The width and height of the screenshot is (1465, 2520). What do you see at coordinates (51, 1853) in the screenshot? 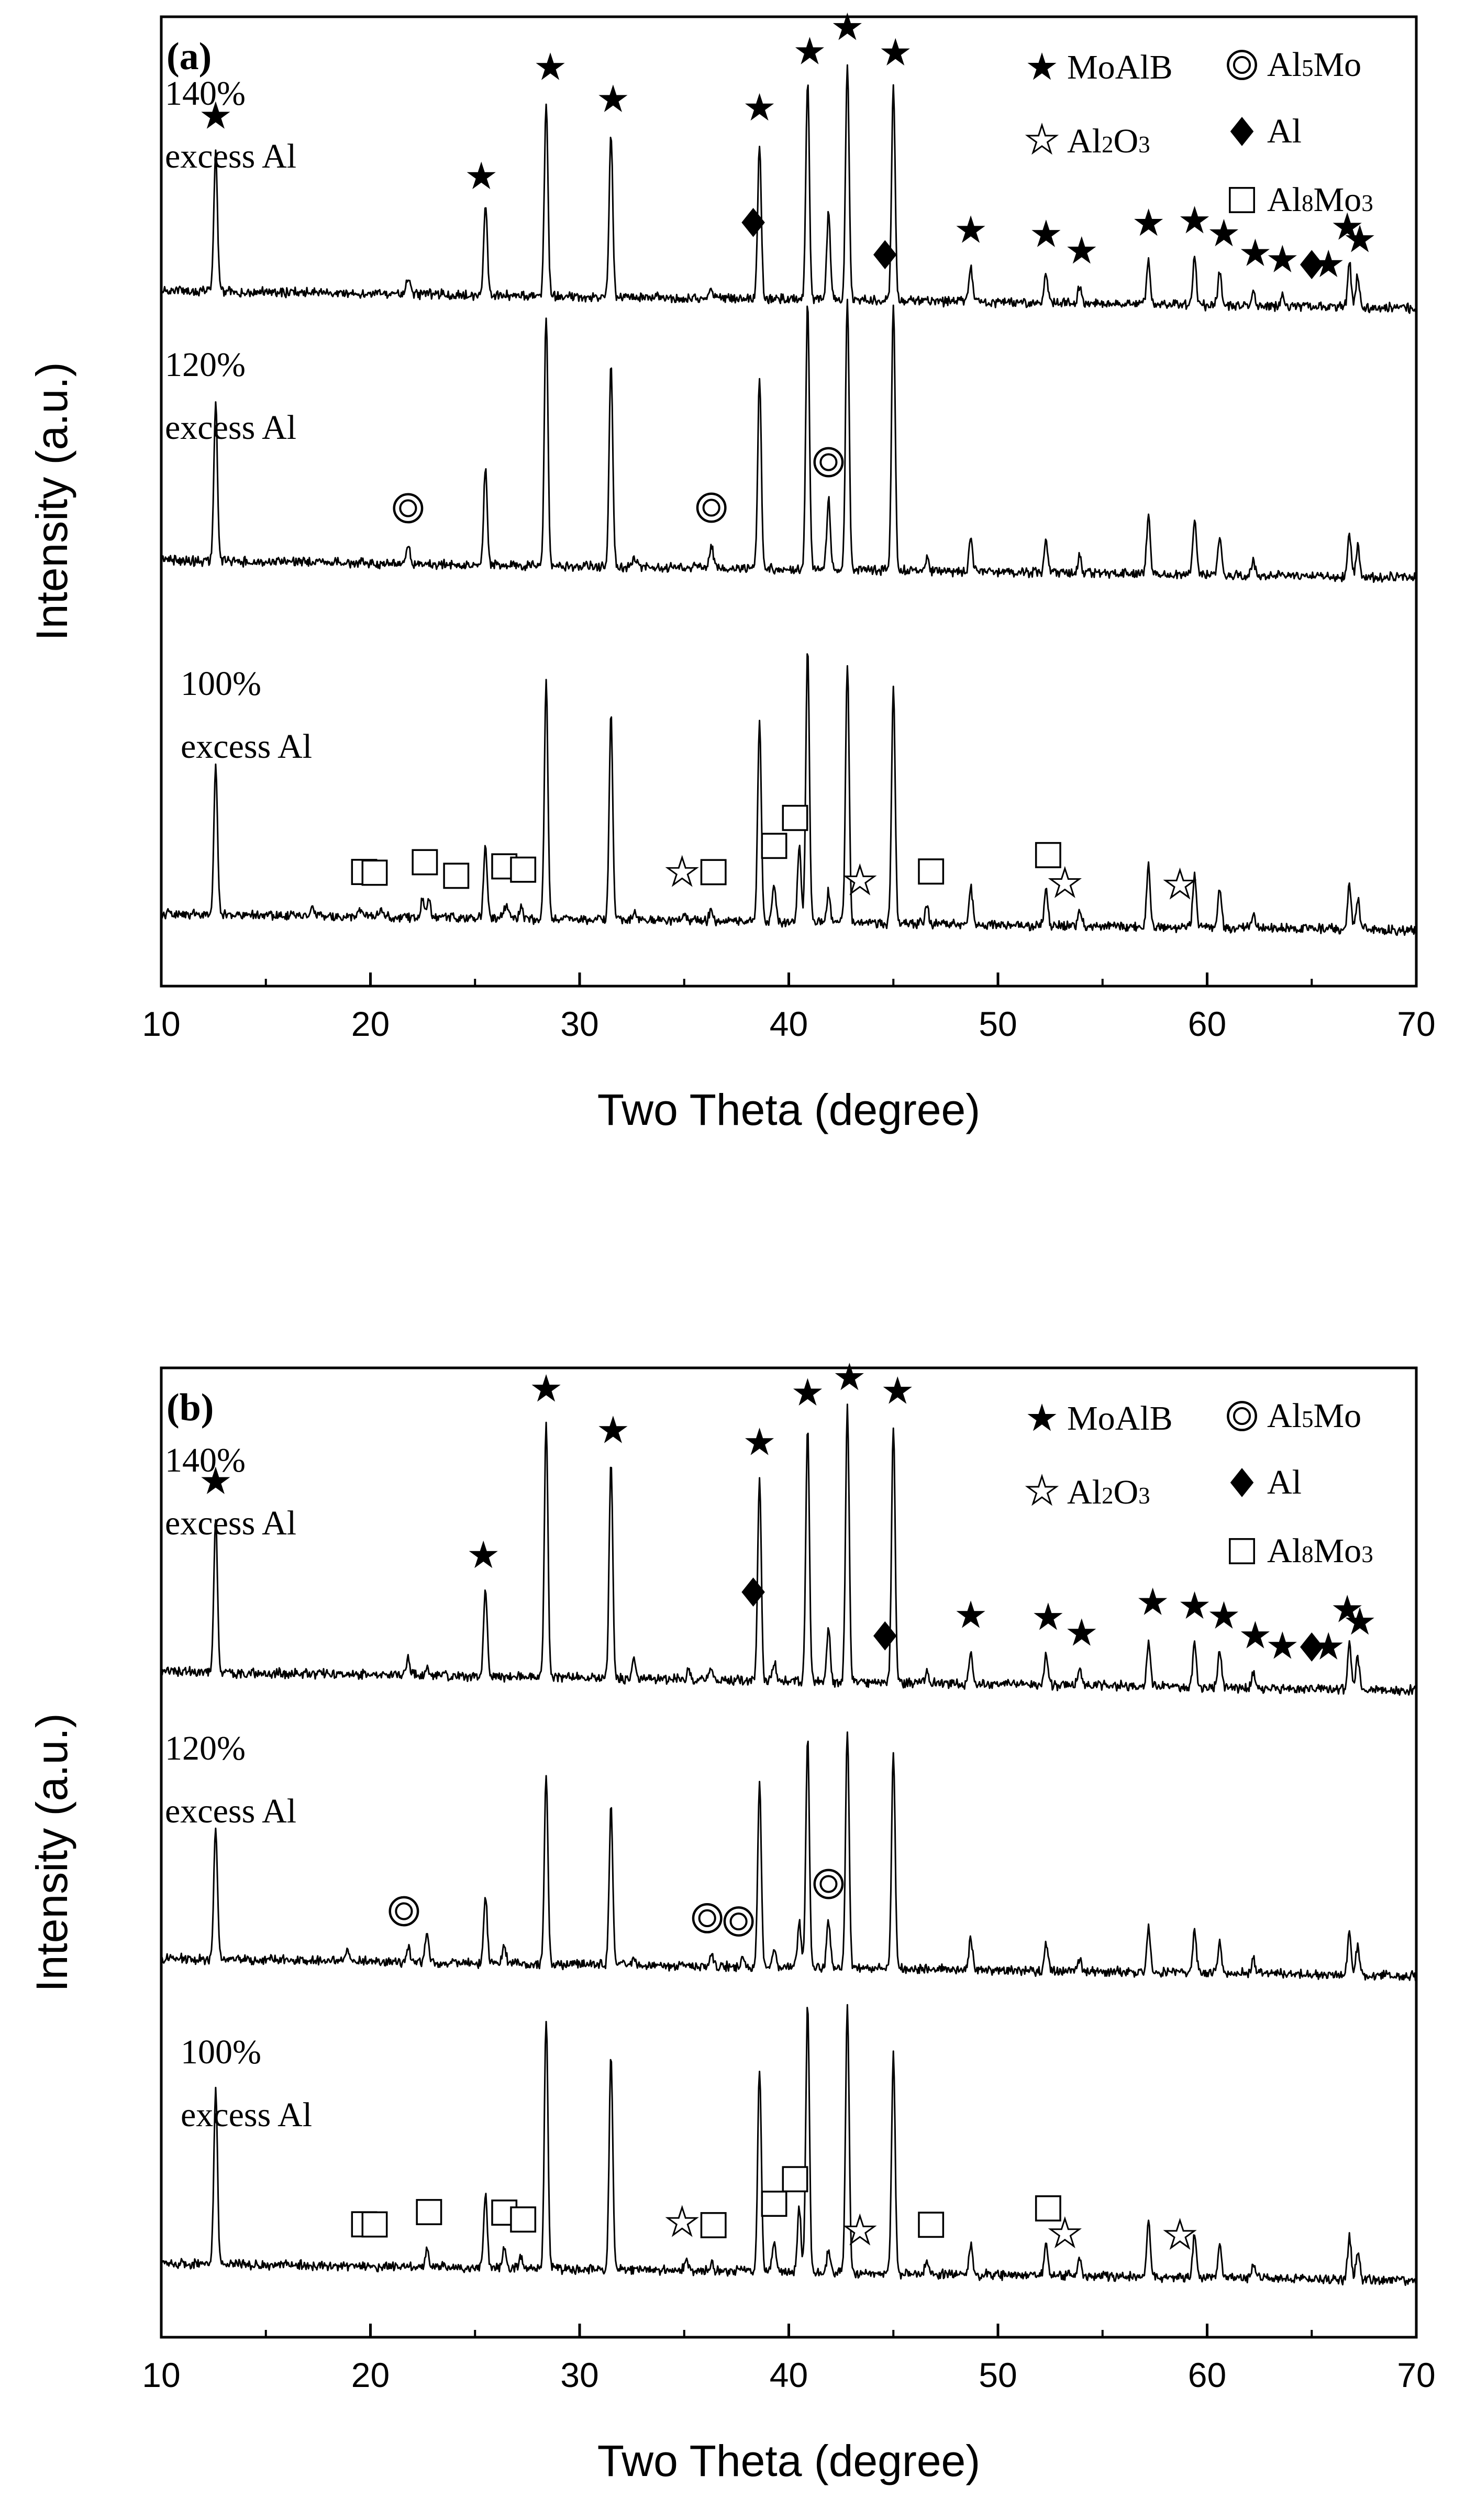
I see `y-axis-label: Intensity (a.u.)` at bounding box center [51, 1853].